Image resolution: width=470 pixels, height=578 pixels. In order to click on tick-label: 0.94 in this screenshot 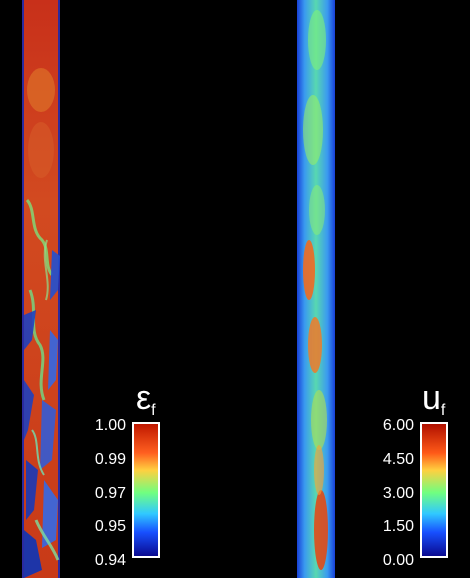, I will do `click(110, 560)`.